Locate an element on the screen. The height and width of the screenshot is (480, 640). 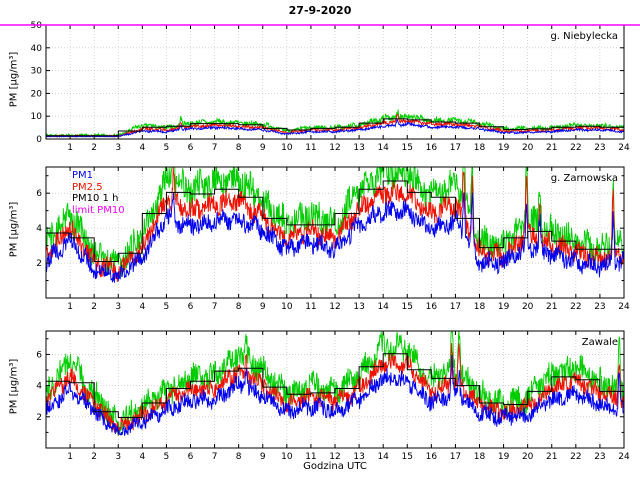
chart-title: 27-9-2020 is located at coordinates (320, 10).